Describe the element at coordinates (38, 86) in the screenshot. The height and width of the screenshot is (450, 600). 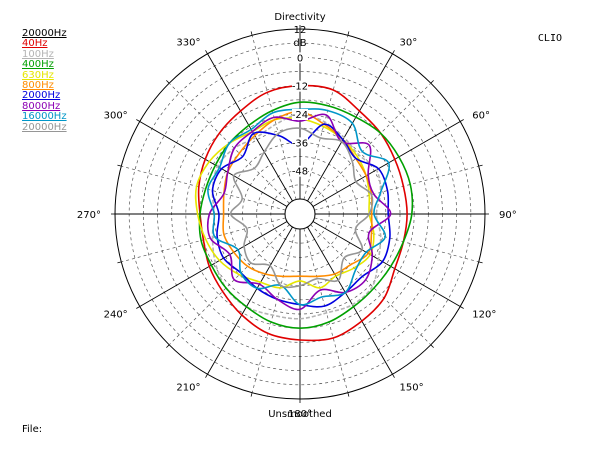
I see `legend-label: 800Hz` at that location.